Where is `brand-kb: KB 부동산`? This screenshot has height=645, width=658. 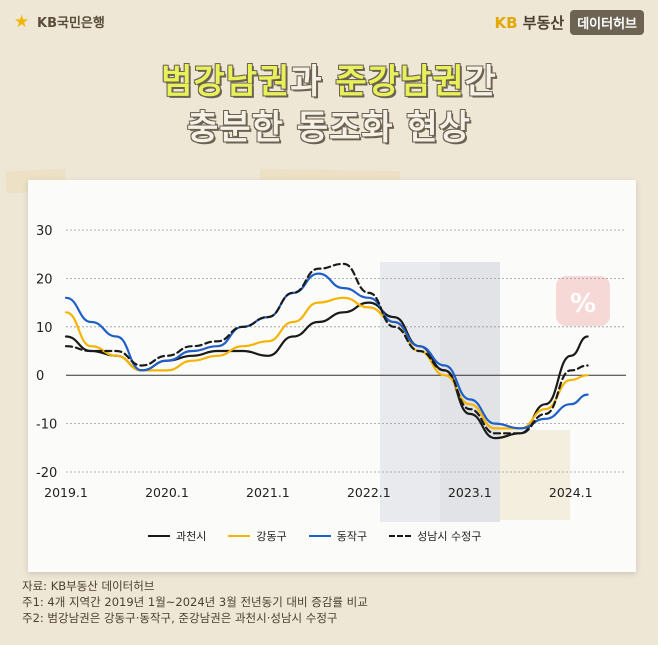
brand-kb: KB 부동산 is located at coordinates (529, 22).